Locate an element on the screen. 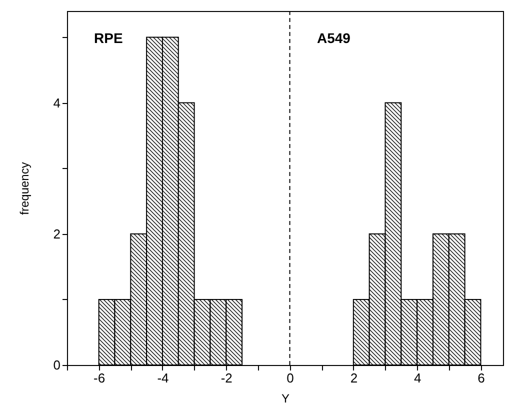  y-tick-label: 2 is located at coordinates (56, 234).